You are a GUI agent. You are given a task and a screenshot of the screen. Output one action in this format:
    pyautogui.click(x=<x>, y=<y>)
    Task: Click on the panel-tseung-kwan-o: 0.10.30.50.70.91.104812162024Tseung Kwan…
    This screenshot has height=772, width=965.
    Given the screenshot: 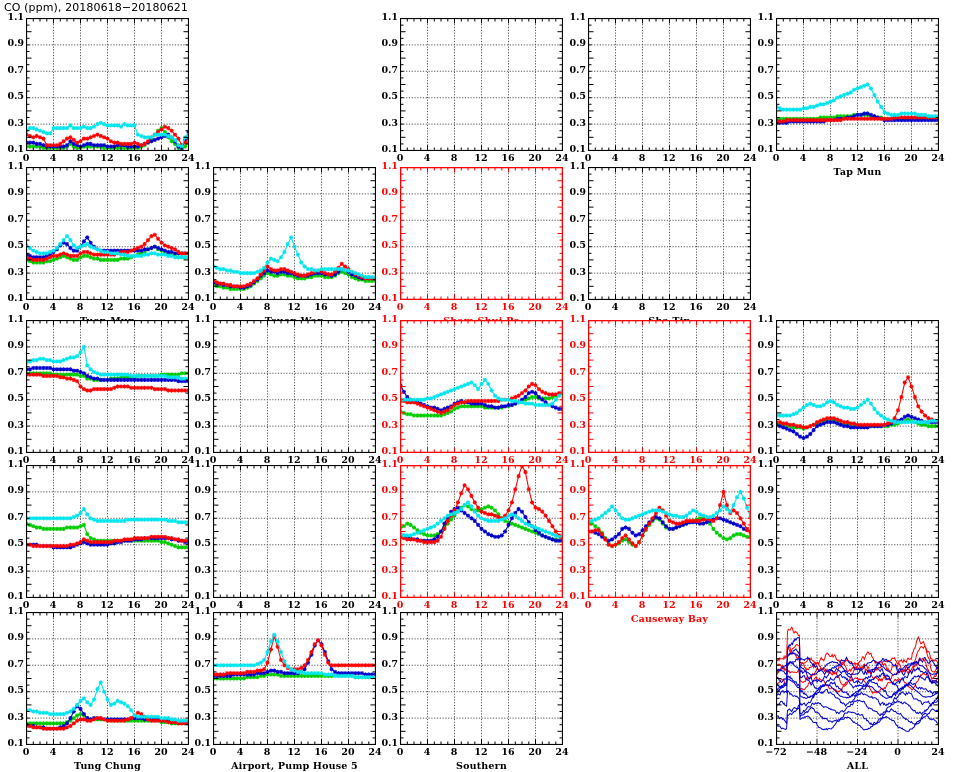 What is the action you would take?
    pyautogui.click(x=850, y=397)
    